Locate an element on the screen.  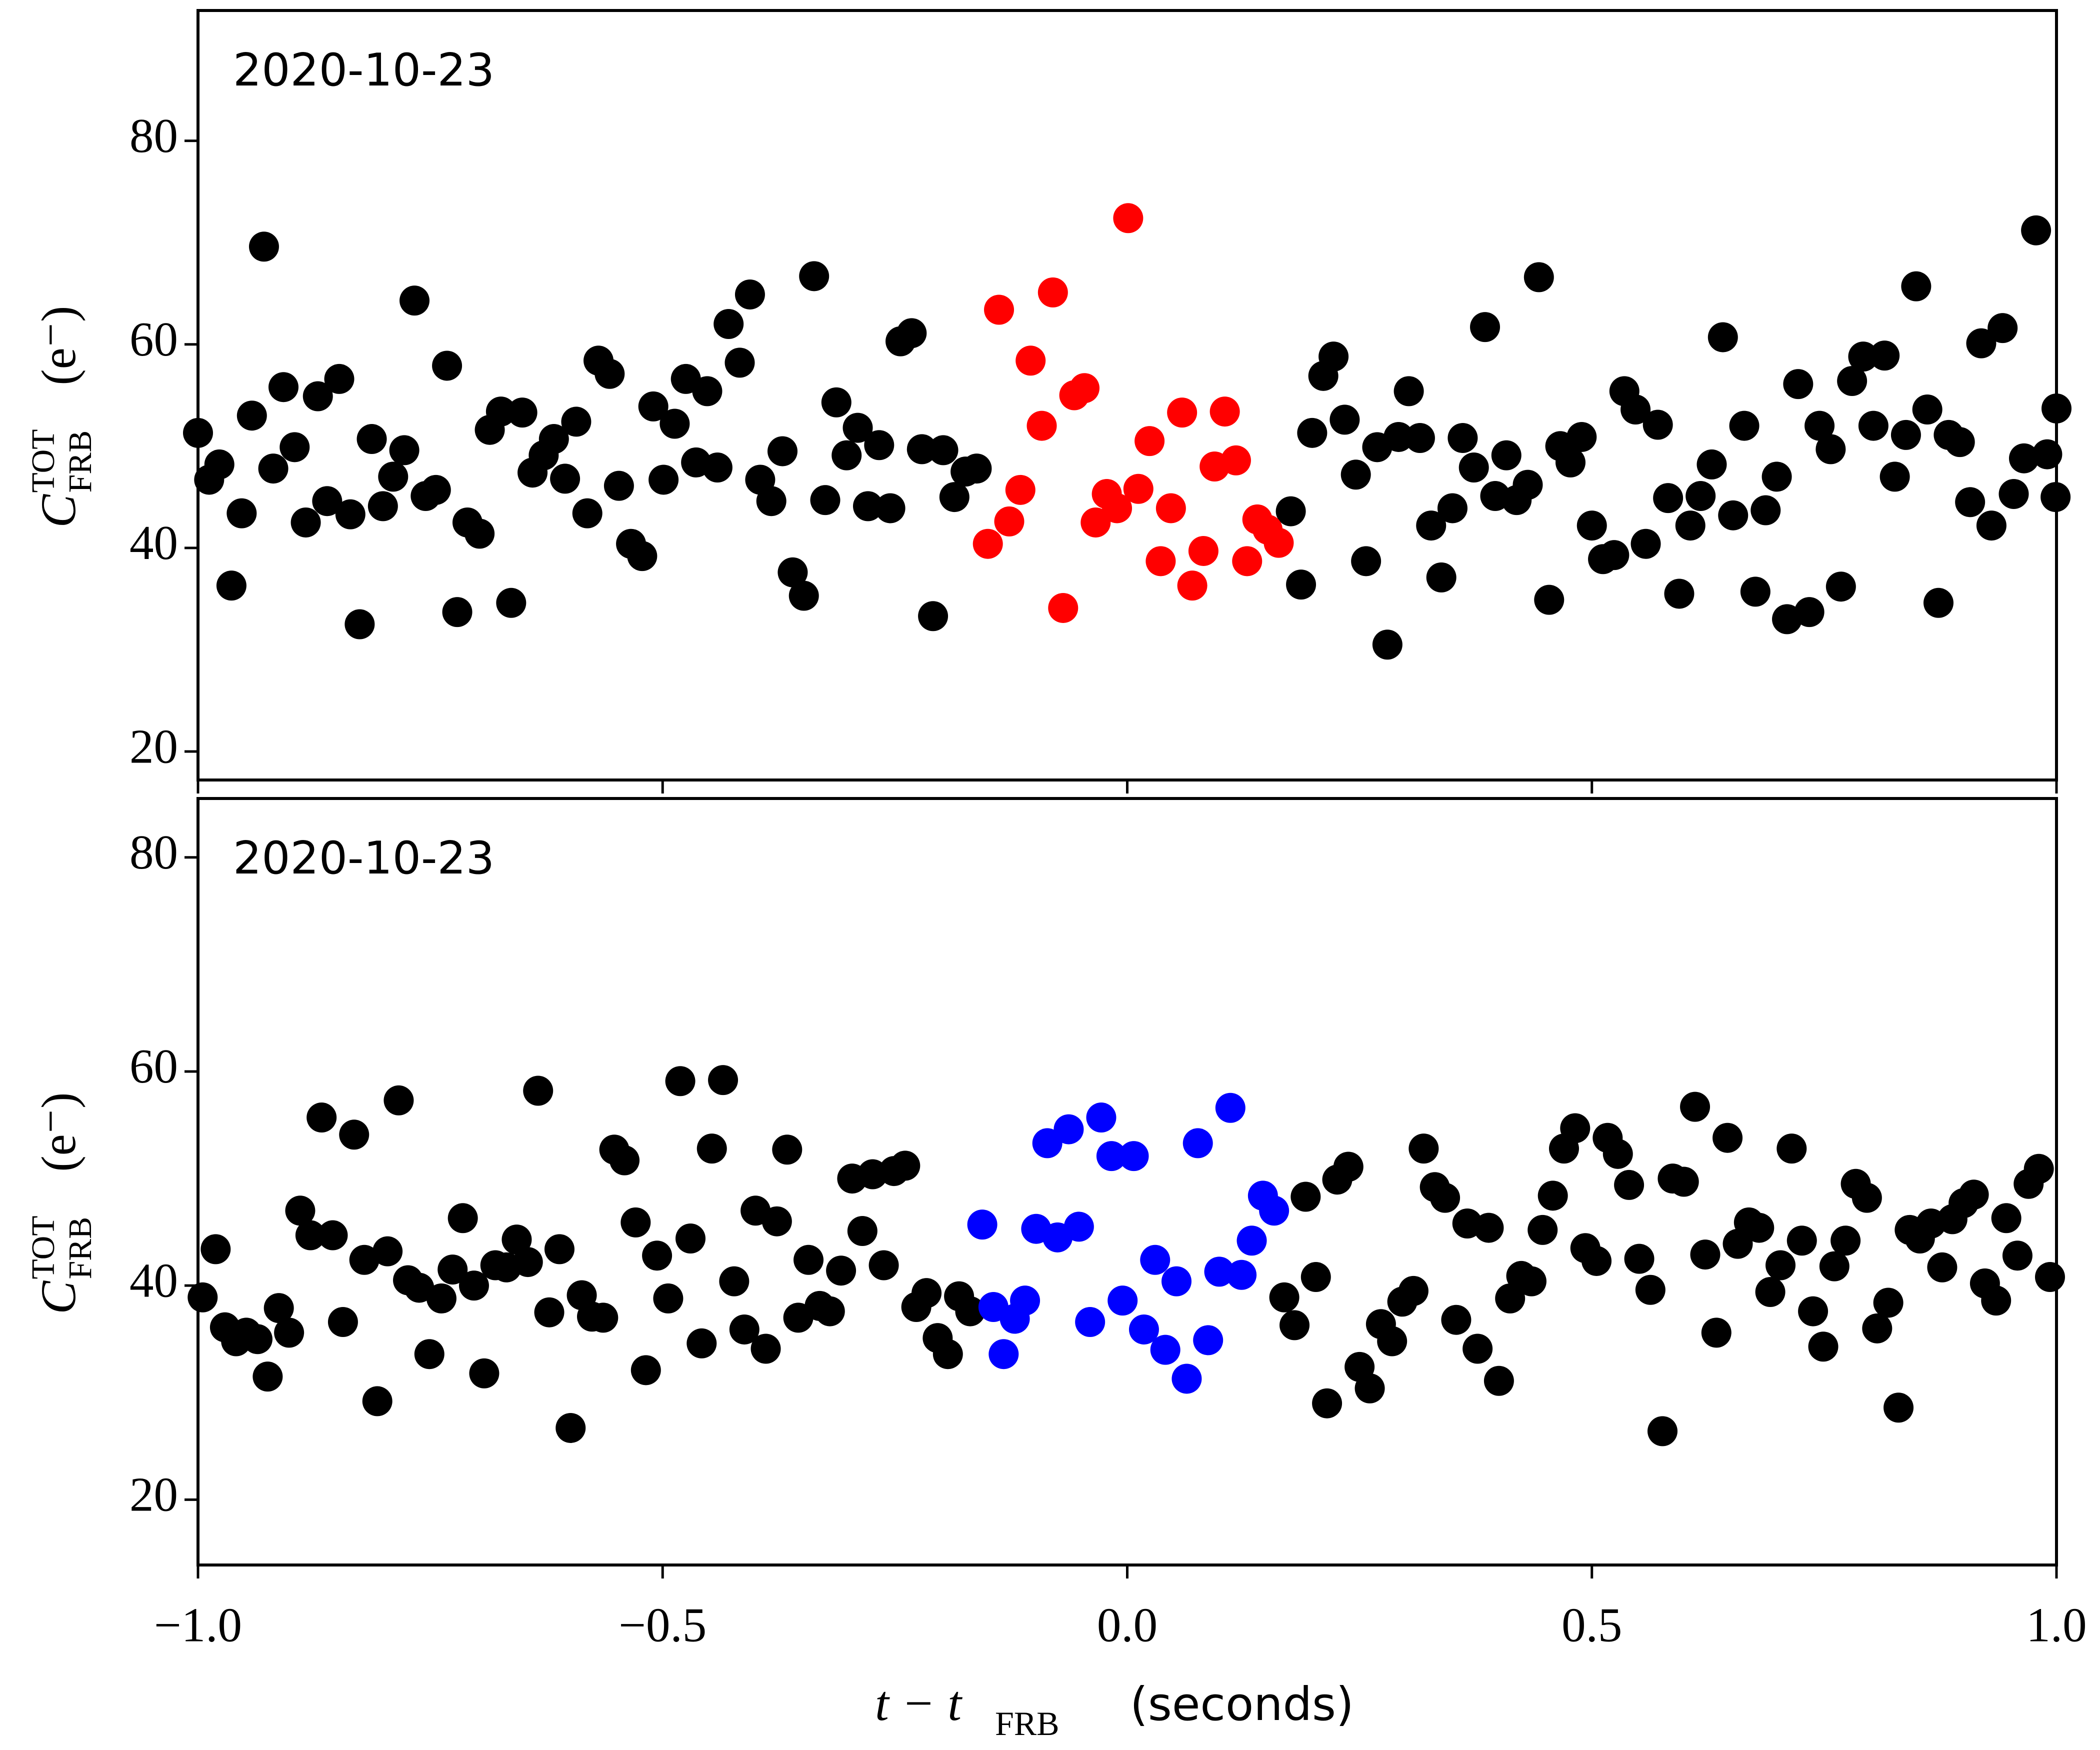
x-tick-label: −1.0 is located at coordinates (198, 1625).